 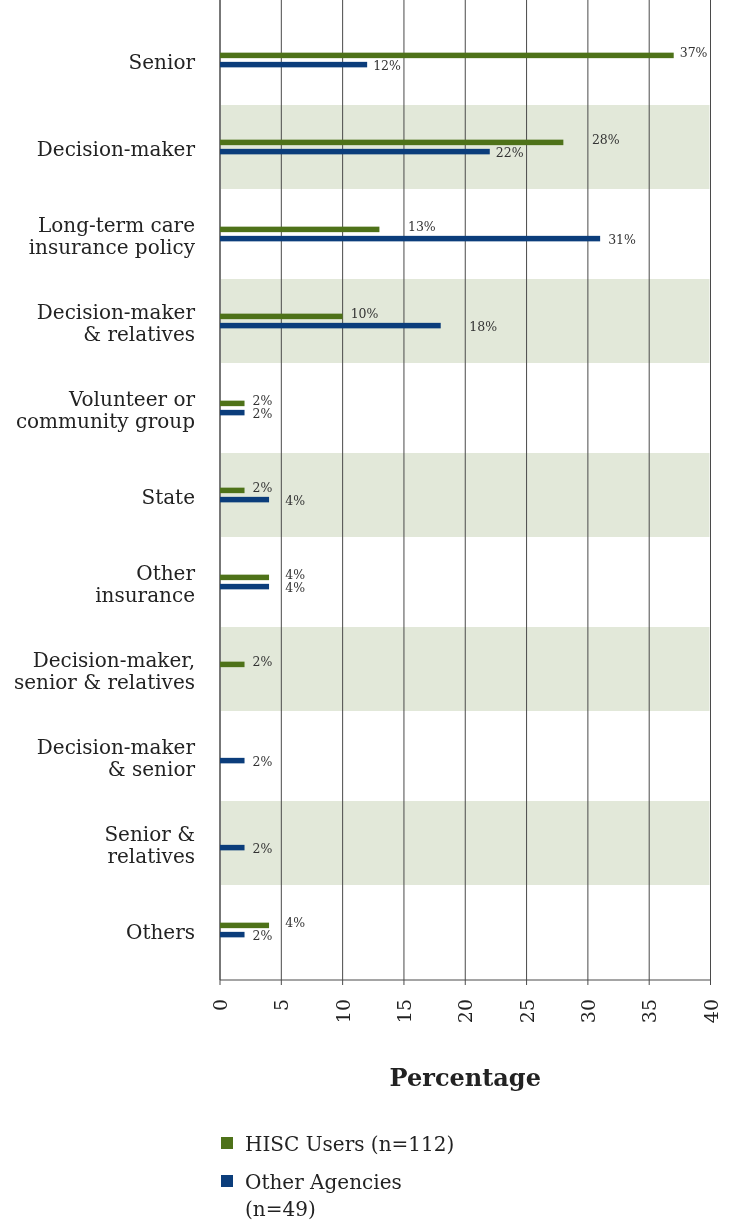 I want to click on y-tick-label: Decision-maker, senior & relatives, so click(x=104, y=671).